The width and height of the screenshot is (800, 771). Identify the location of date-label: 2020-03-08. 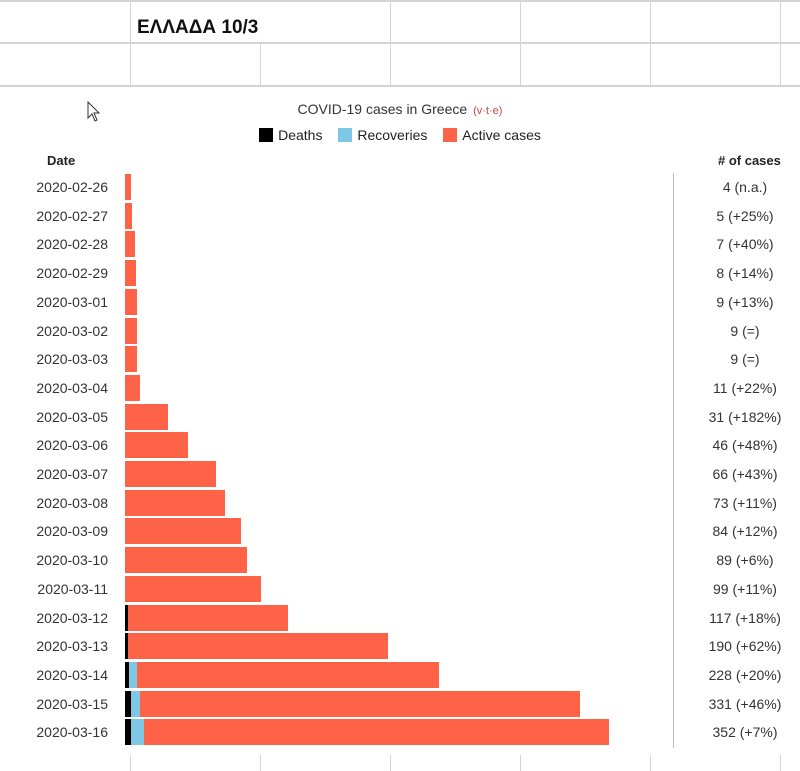
(72, 502).